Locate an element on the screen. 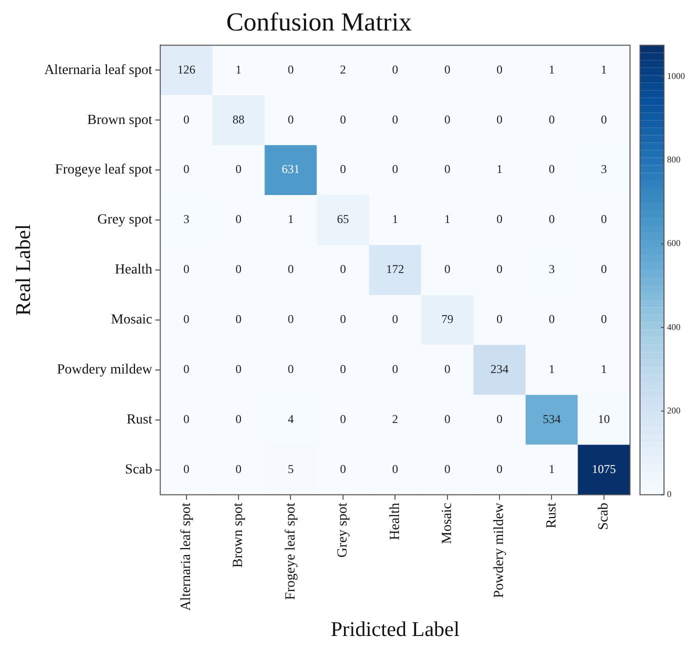 This screenshot has height=653, width=690. data-label: 88 is located at coordinates (238, 119).